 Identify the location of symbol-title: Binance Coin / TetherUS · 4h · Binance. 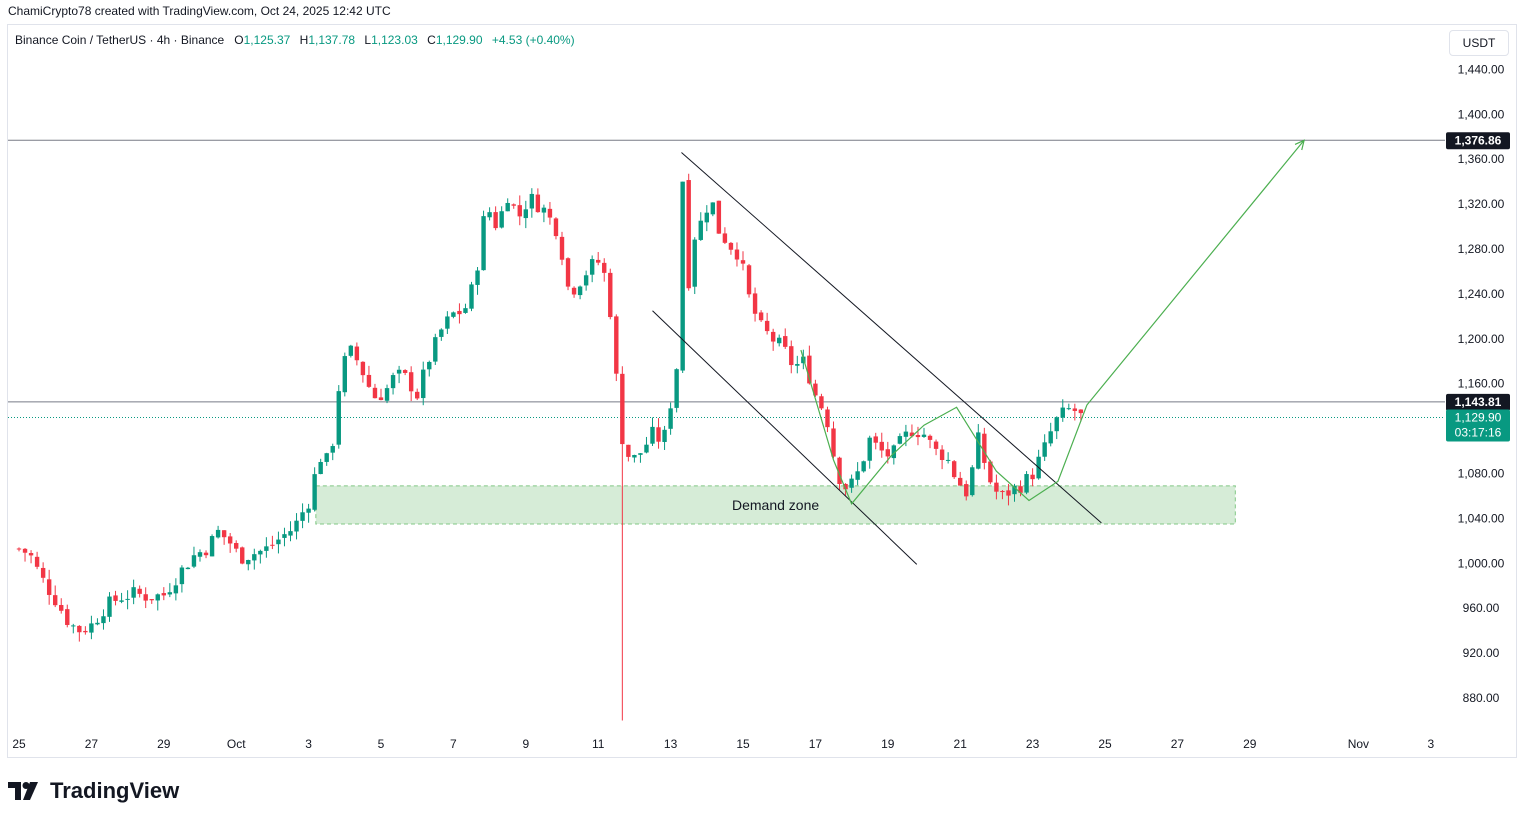
(120, 40).